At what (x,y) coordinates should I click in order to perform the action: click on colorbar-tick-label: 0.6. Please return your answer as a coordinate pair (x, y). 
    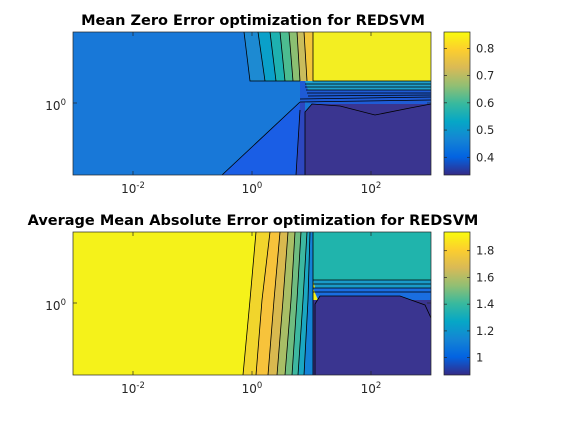
    Looking at the image, I should click on (485, 103).